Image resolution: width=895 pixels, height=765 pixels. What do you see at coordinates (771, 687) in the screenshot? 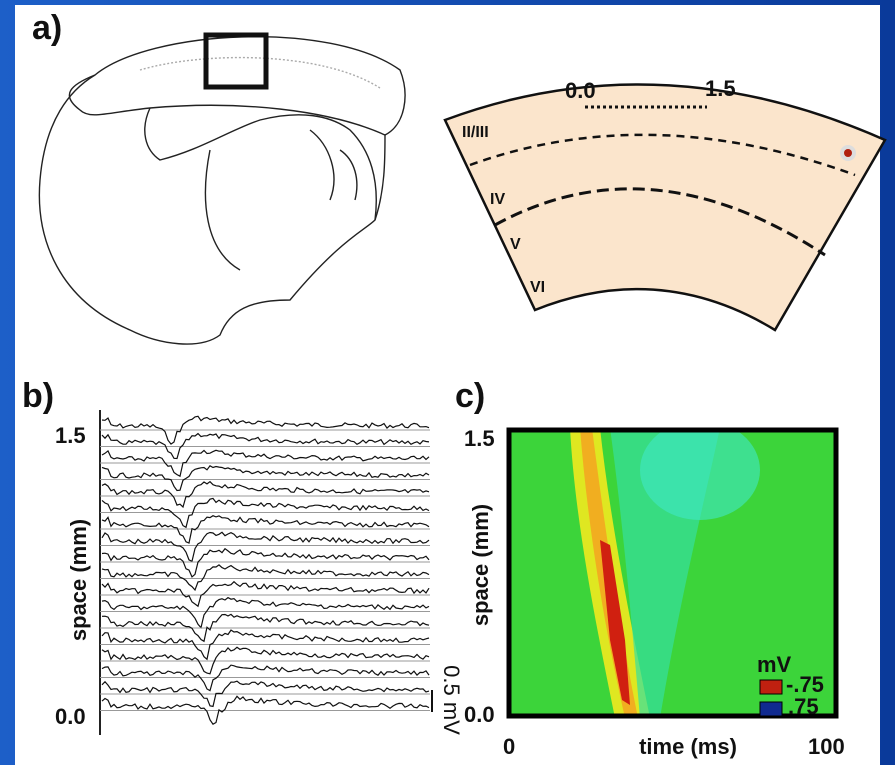
I see `colorbar-max` at bounding box center [771, 687].